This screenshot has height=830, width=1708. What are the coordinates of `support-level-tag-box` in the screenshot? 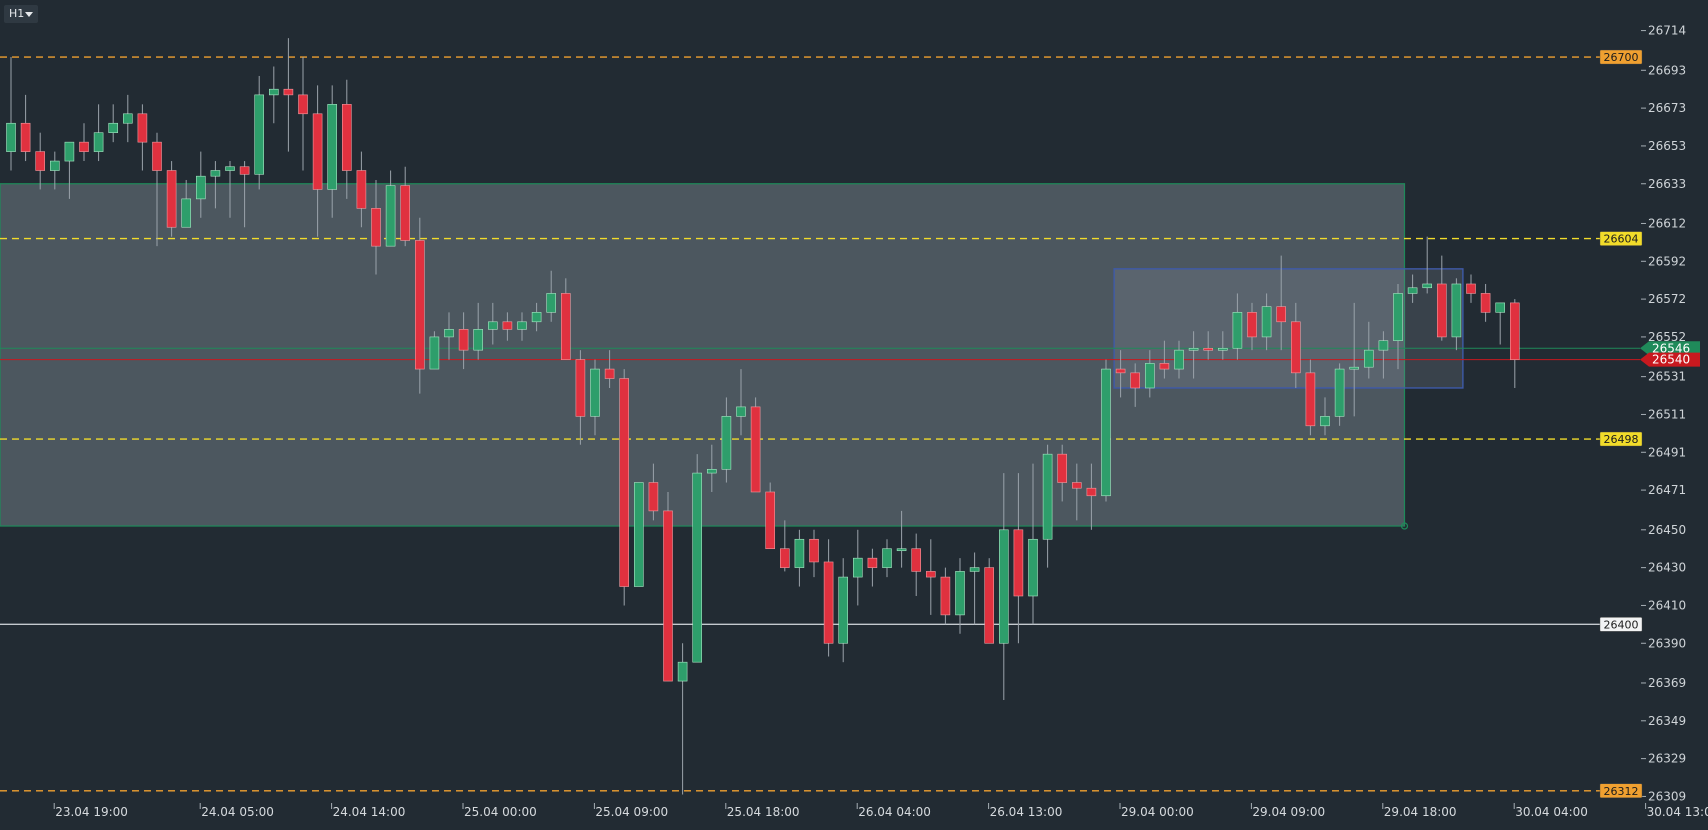 It's located at (1621, 790).